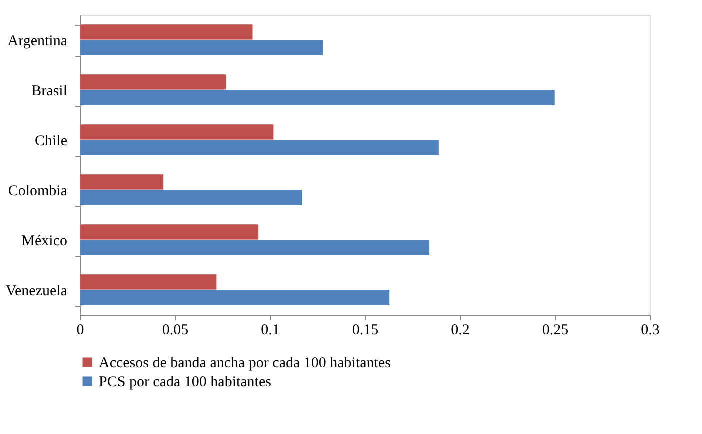 The image size is (702, 434). Describe the element at coordinates (185, 382) in the screenshot. I see `legend-label: PCS por cada 100 habitantes` at that location.